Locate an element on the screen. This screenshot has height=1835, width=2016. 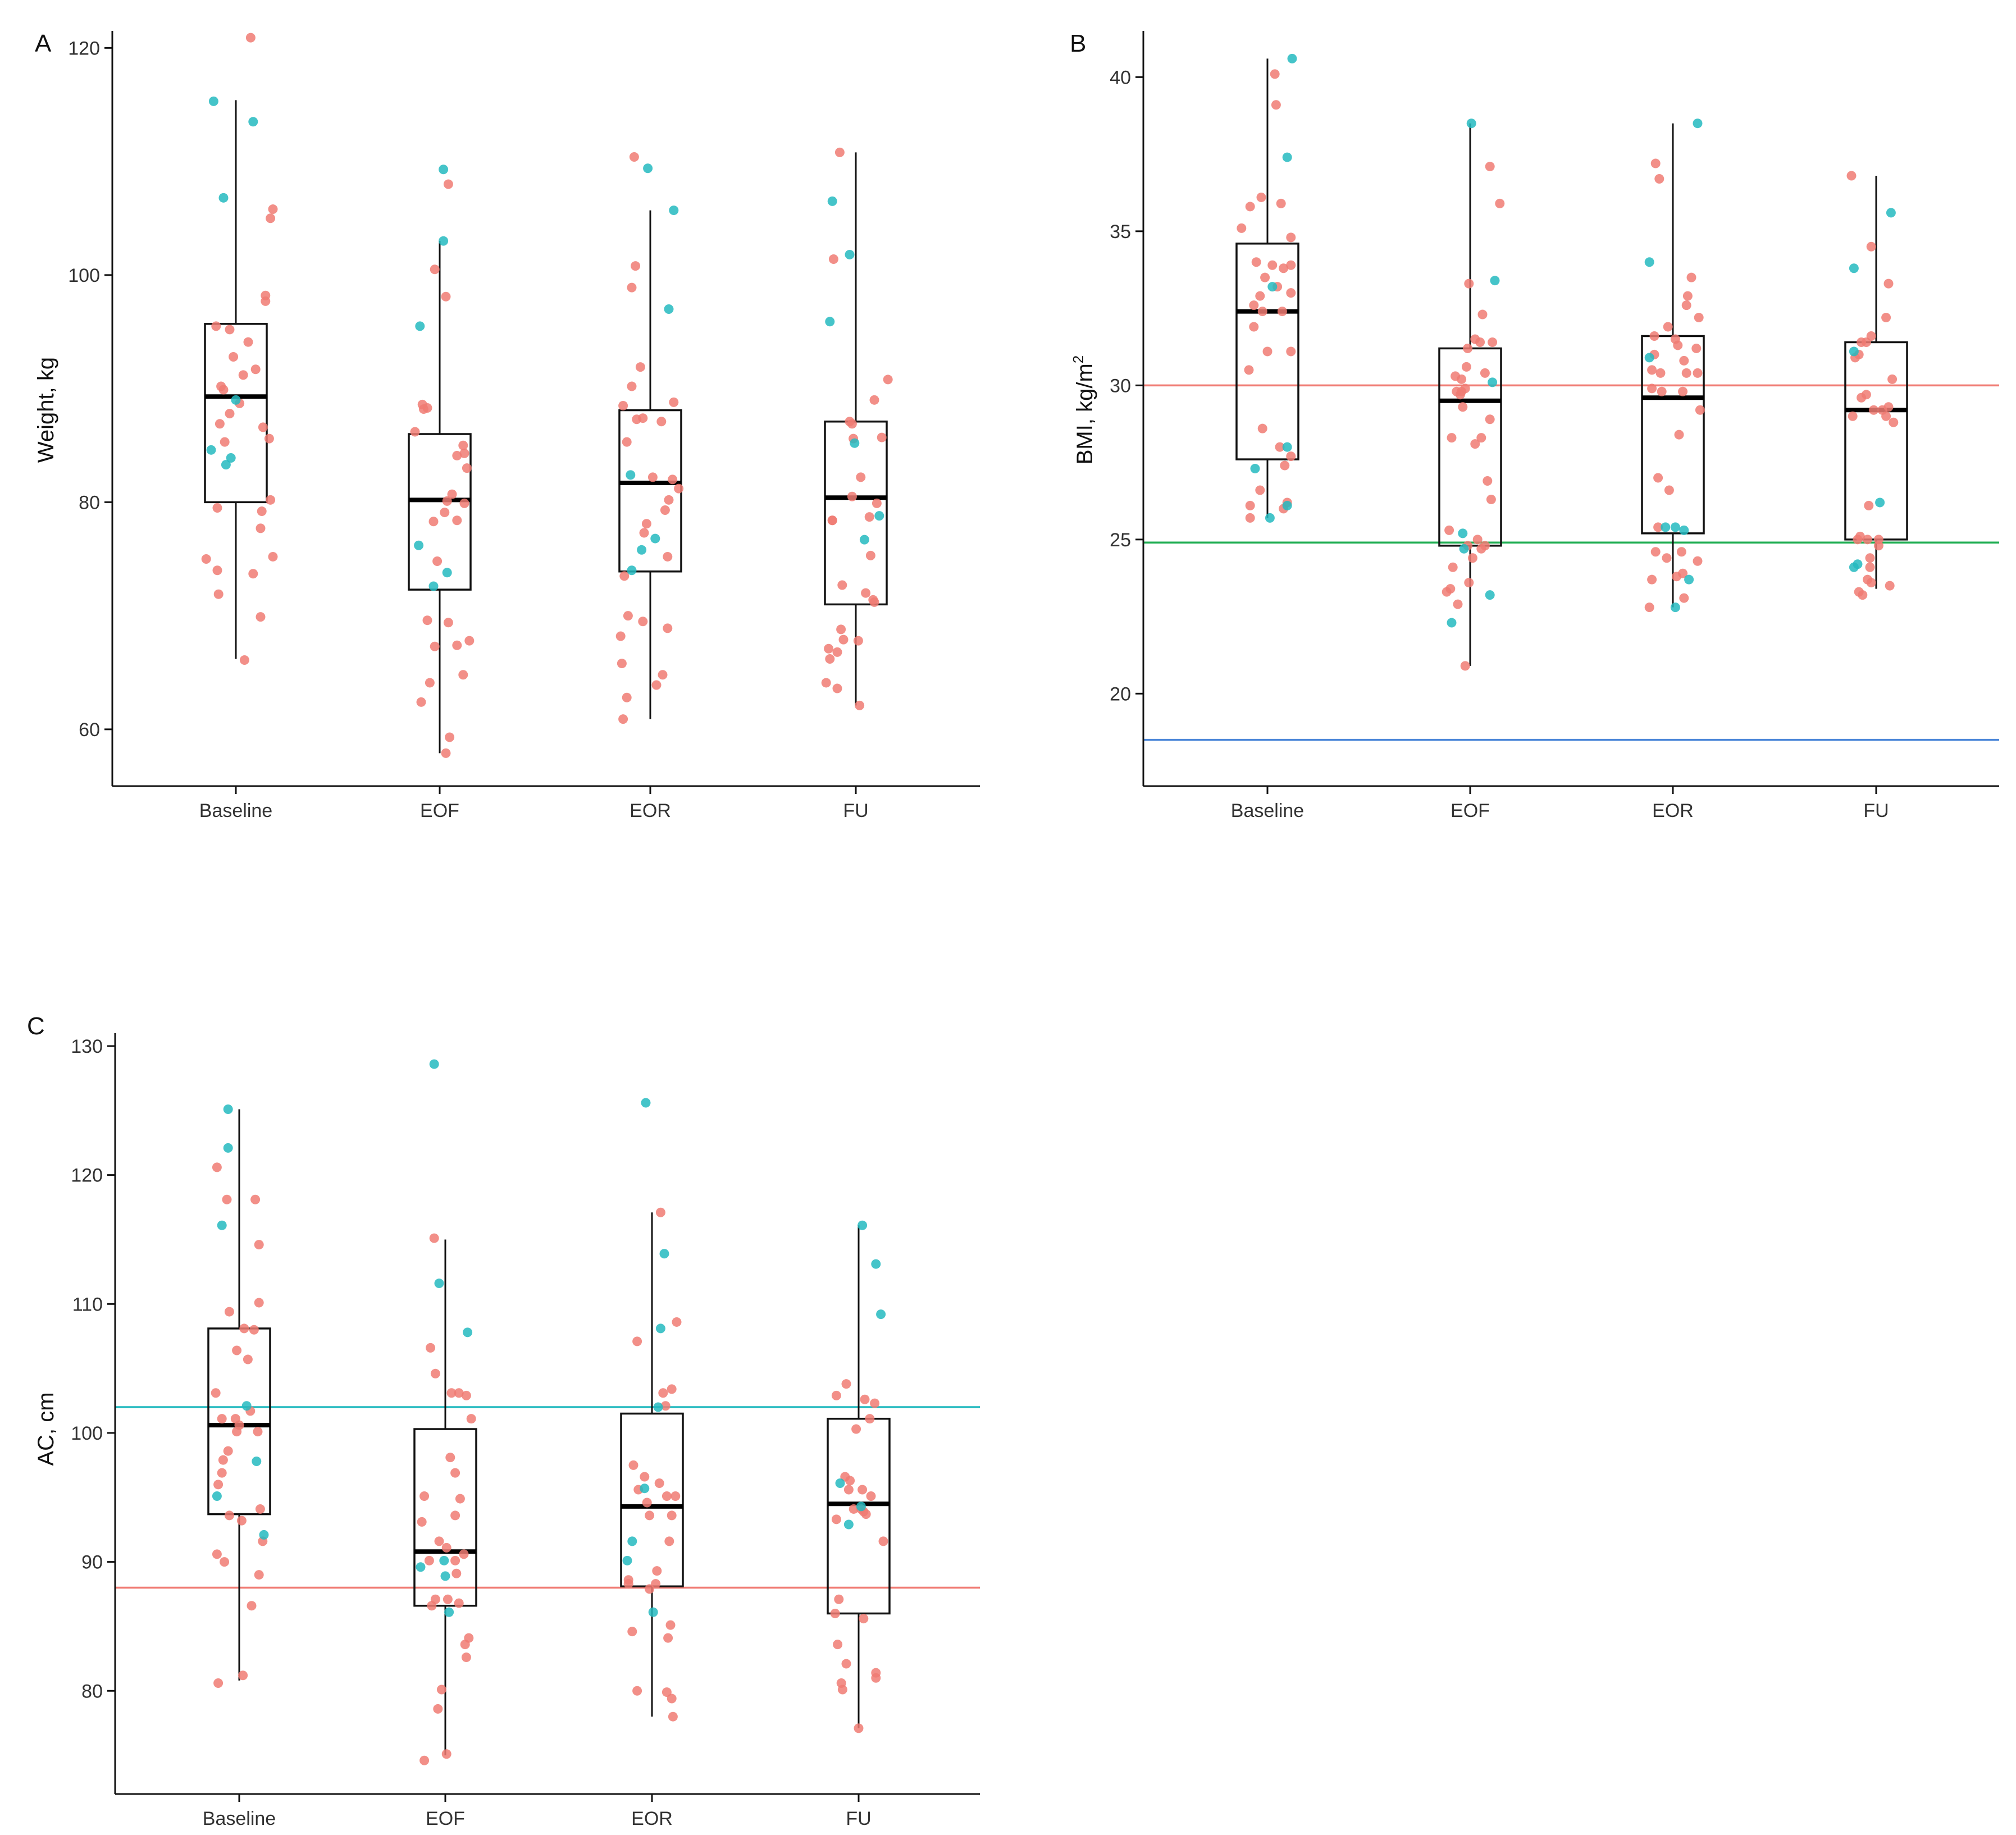
y-tick-label: 120 is located at coordinates (84, 49).